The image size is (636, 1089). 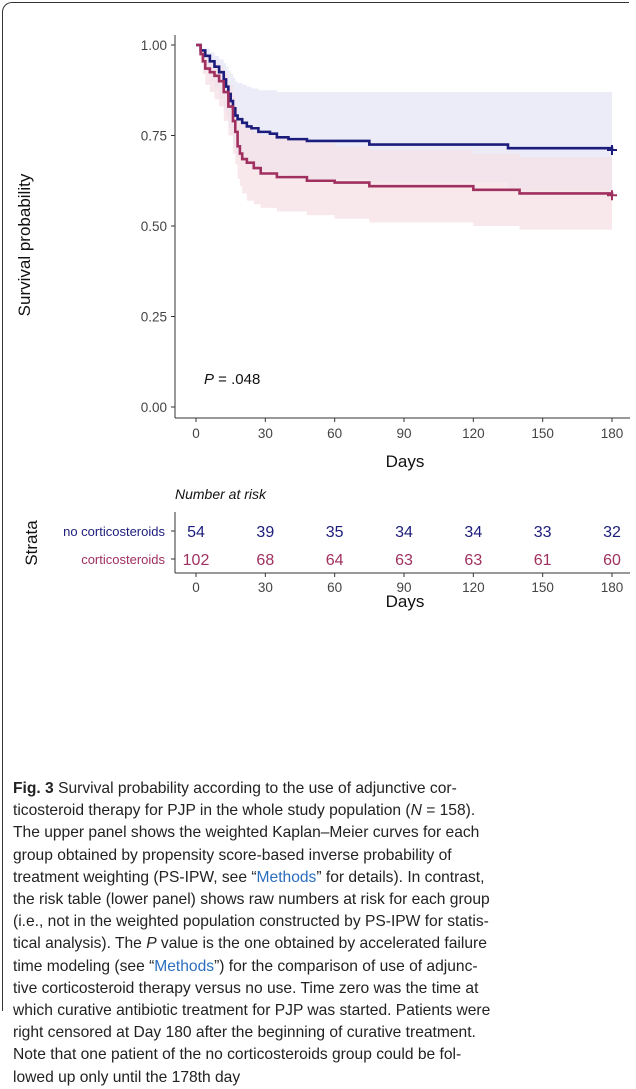 What do you see at coordinates (221, 494) in the screenshot?
I see `risk-table-title: Number at risk` at bounding box center [221, 494].